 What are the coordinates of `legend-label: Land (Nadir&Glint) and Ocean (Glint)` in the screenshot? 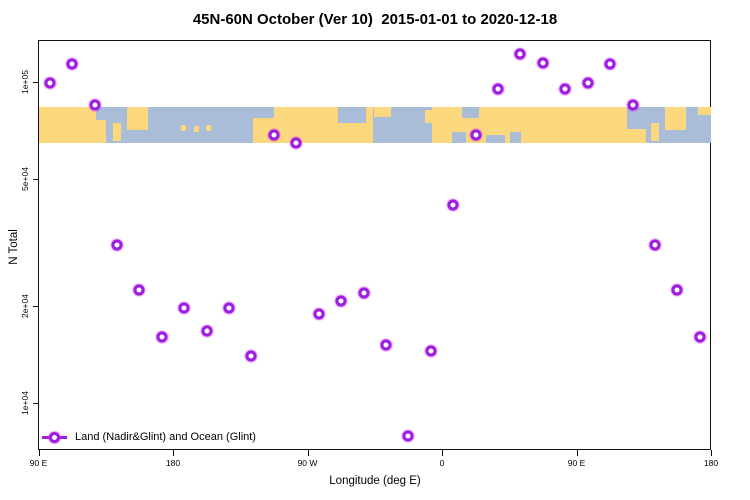 It's located at (165, 437).